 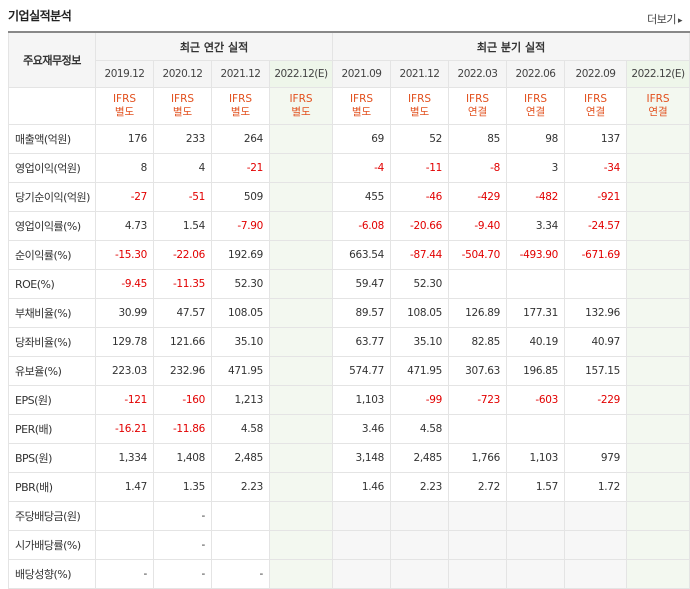 I want to click on value-cell: 3.46, so click(x=362, y=429).